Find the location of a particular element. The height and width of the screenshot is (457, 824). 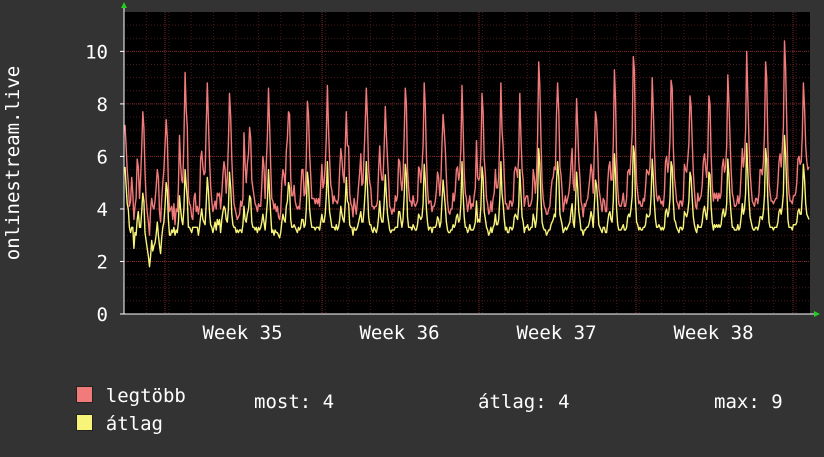

y-axis-label: onlinestream.live is located at coordinates (13, 163).